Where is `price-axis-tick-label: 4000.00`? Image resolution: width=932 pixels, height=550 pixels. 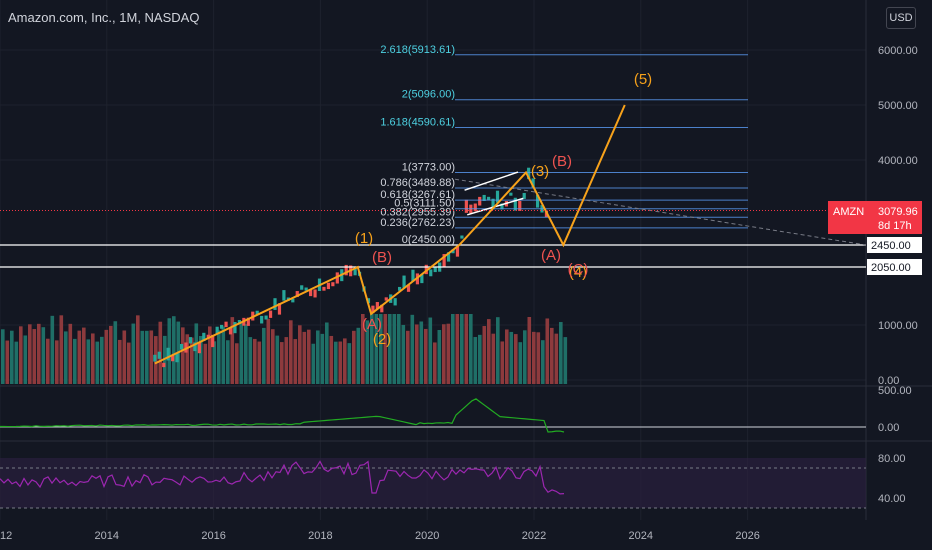
price-axis-tick-label: 4000.00 is located at coordinates (898, 161).